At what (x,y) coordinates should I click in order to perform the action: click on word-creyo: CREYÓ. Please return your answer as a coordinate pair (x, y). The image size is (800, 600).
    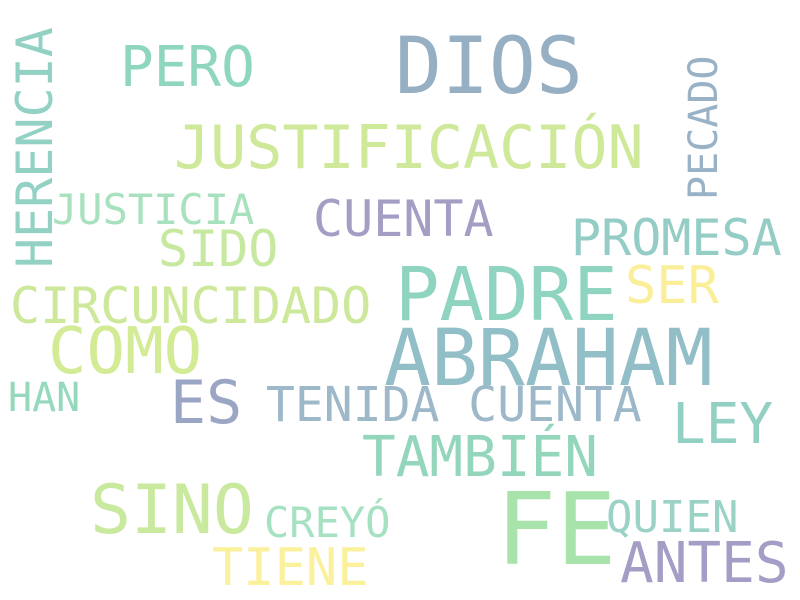
    Looking at the image, I should click on (327, 522).